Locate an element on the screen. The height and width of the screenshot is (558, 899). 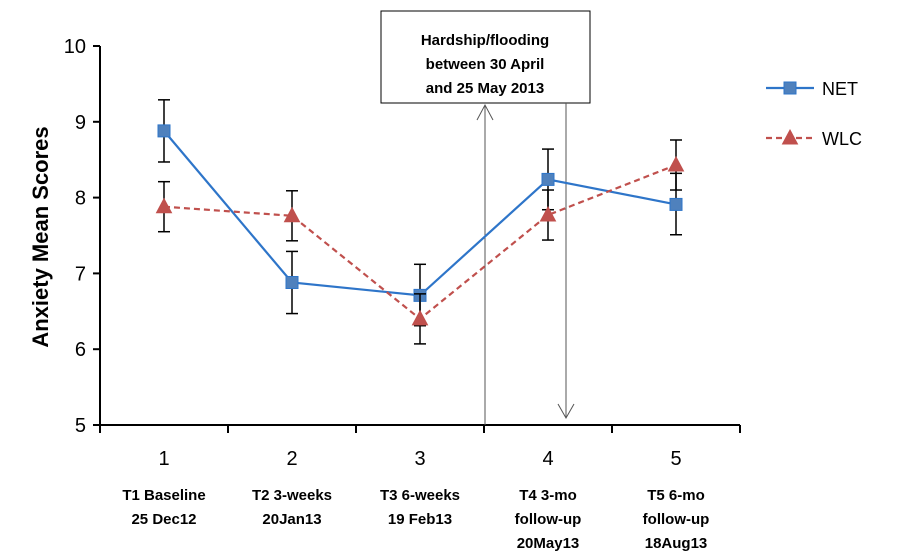
annotation-arrow-down-head is located at coordinates (566, 411).